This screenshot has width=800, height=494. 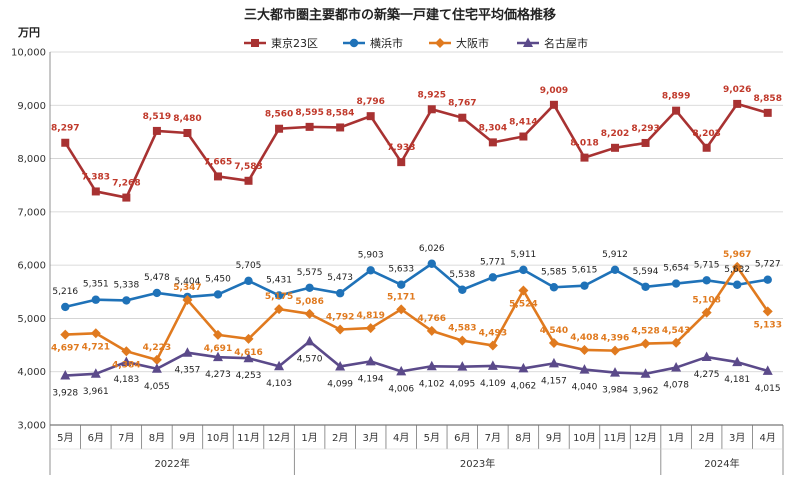 What do you see at coordinates (218, 279) in the screenshot?
I see `data-label-yokohama: 5,450` at bounding box center [218, 279].